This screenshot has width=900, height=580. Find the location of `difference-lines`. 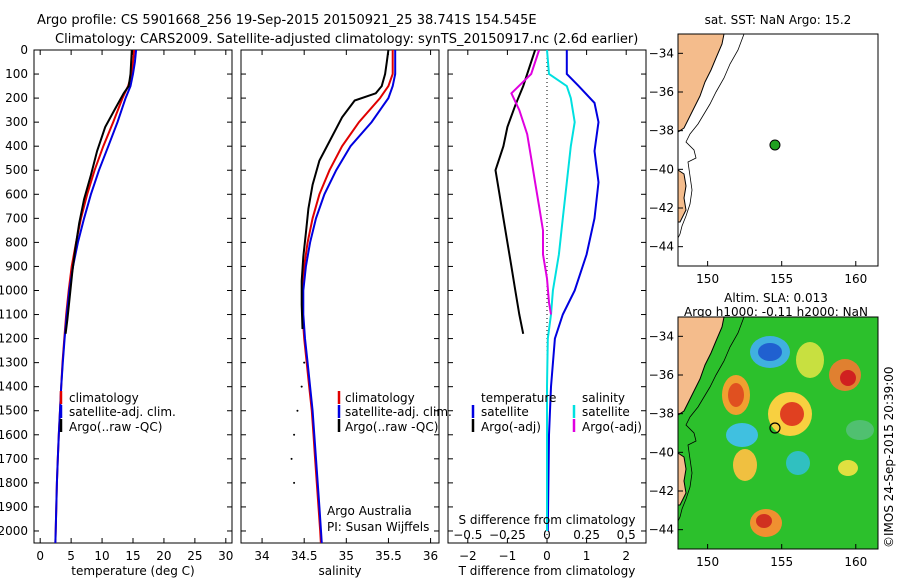

difference-lines is located at coordinates (547, 291).